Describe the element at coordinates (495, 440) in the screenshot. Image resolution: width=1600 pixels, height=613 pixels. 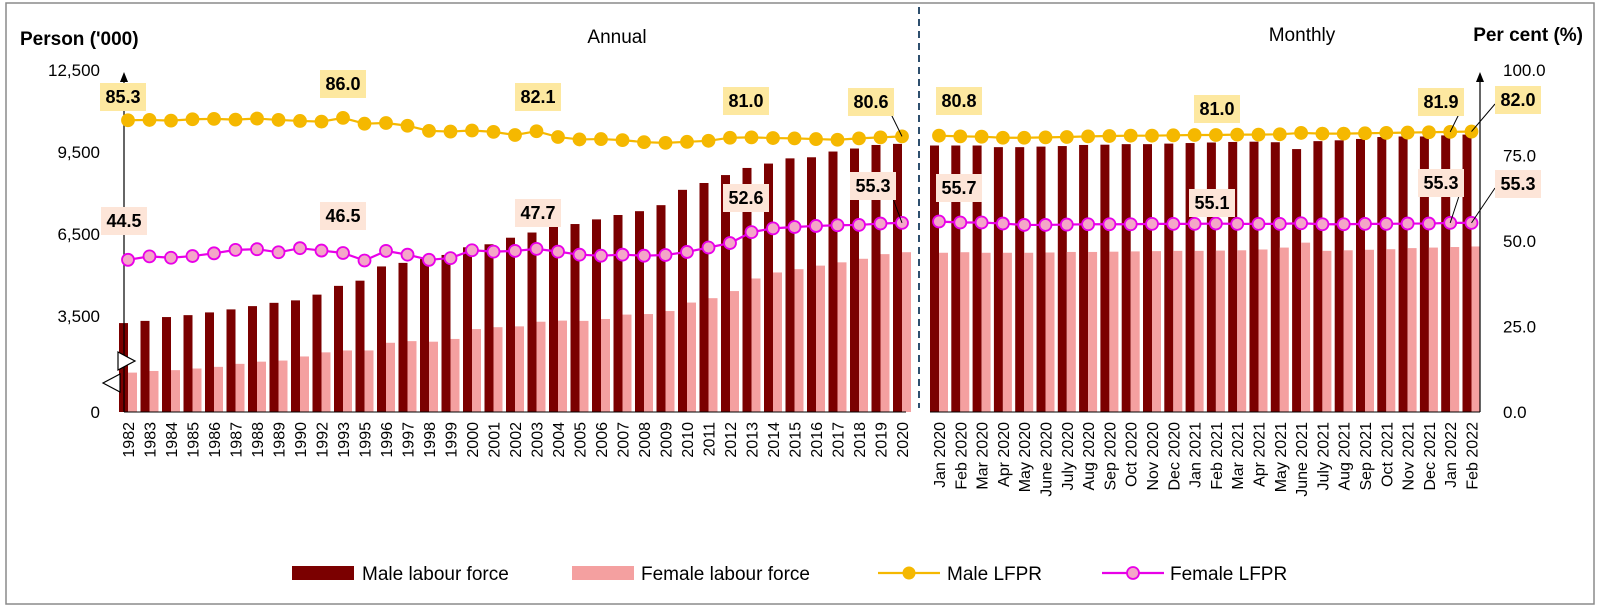
I see `x-tick-label: 2001` at that location.